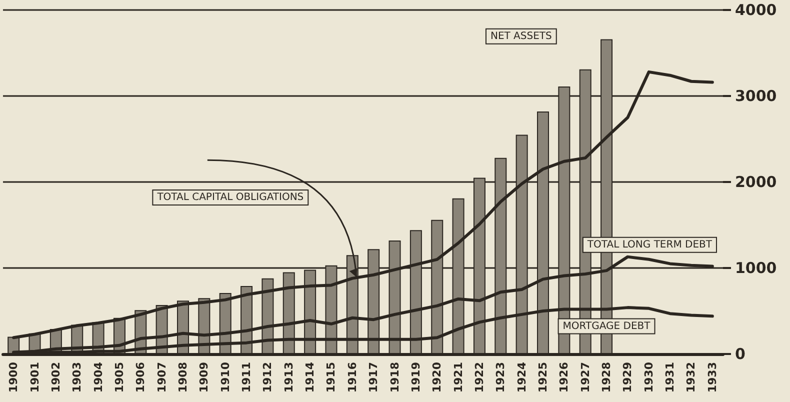  I want to click on x-tick-label: 1928, so click(607, 377).